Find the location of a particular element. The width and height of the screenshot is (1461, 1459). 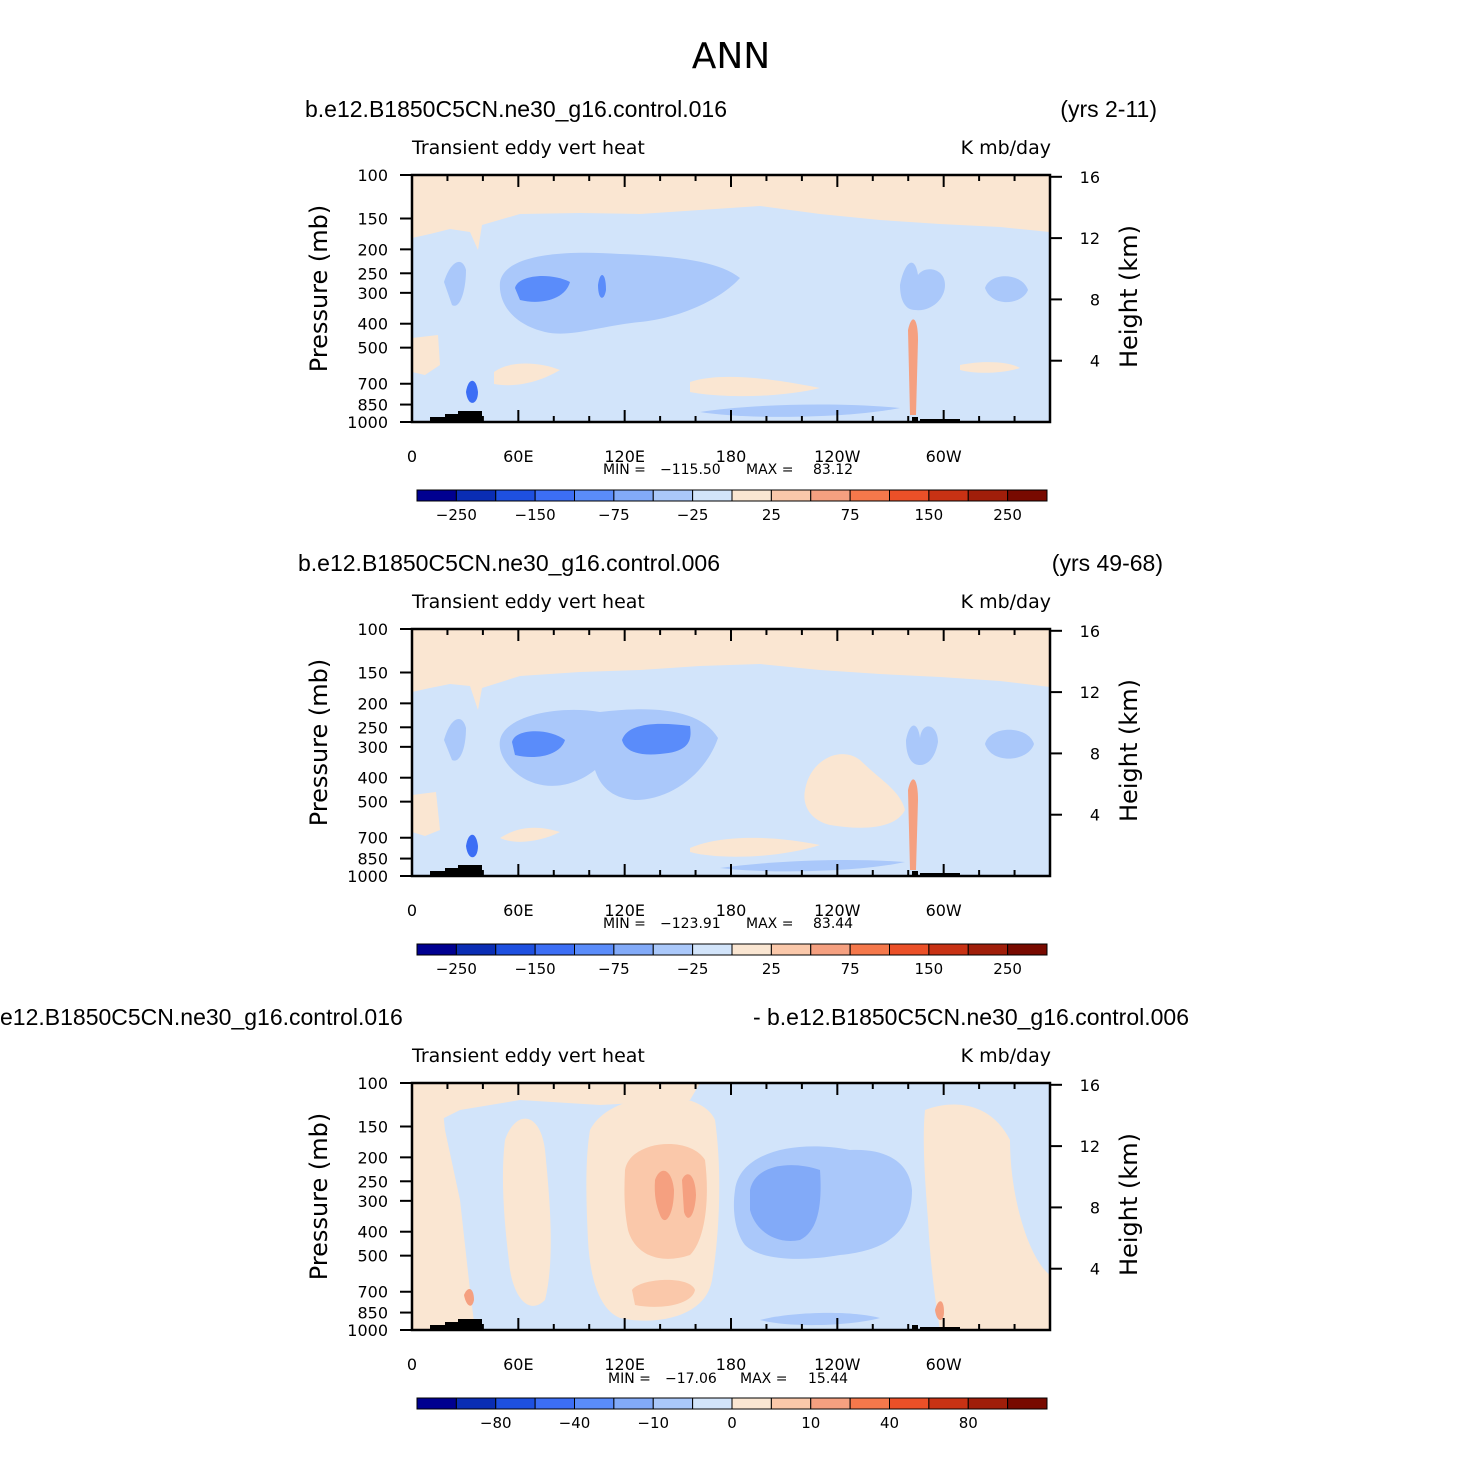

panel-3-region-positive-120e-max is located at coordinates (664, 1195).